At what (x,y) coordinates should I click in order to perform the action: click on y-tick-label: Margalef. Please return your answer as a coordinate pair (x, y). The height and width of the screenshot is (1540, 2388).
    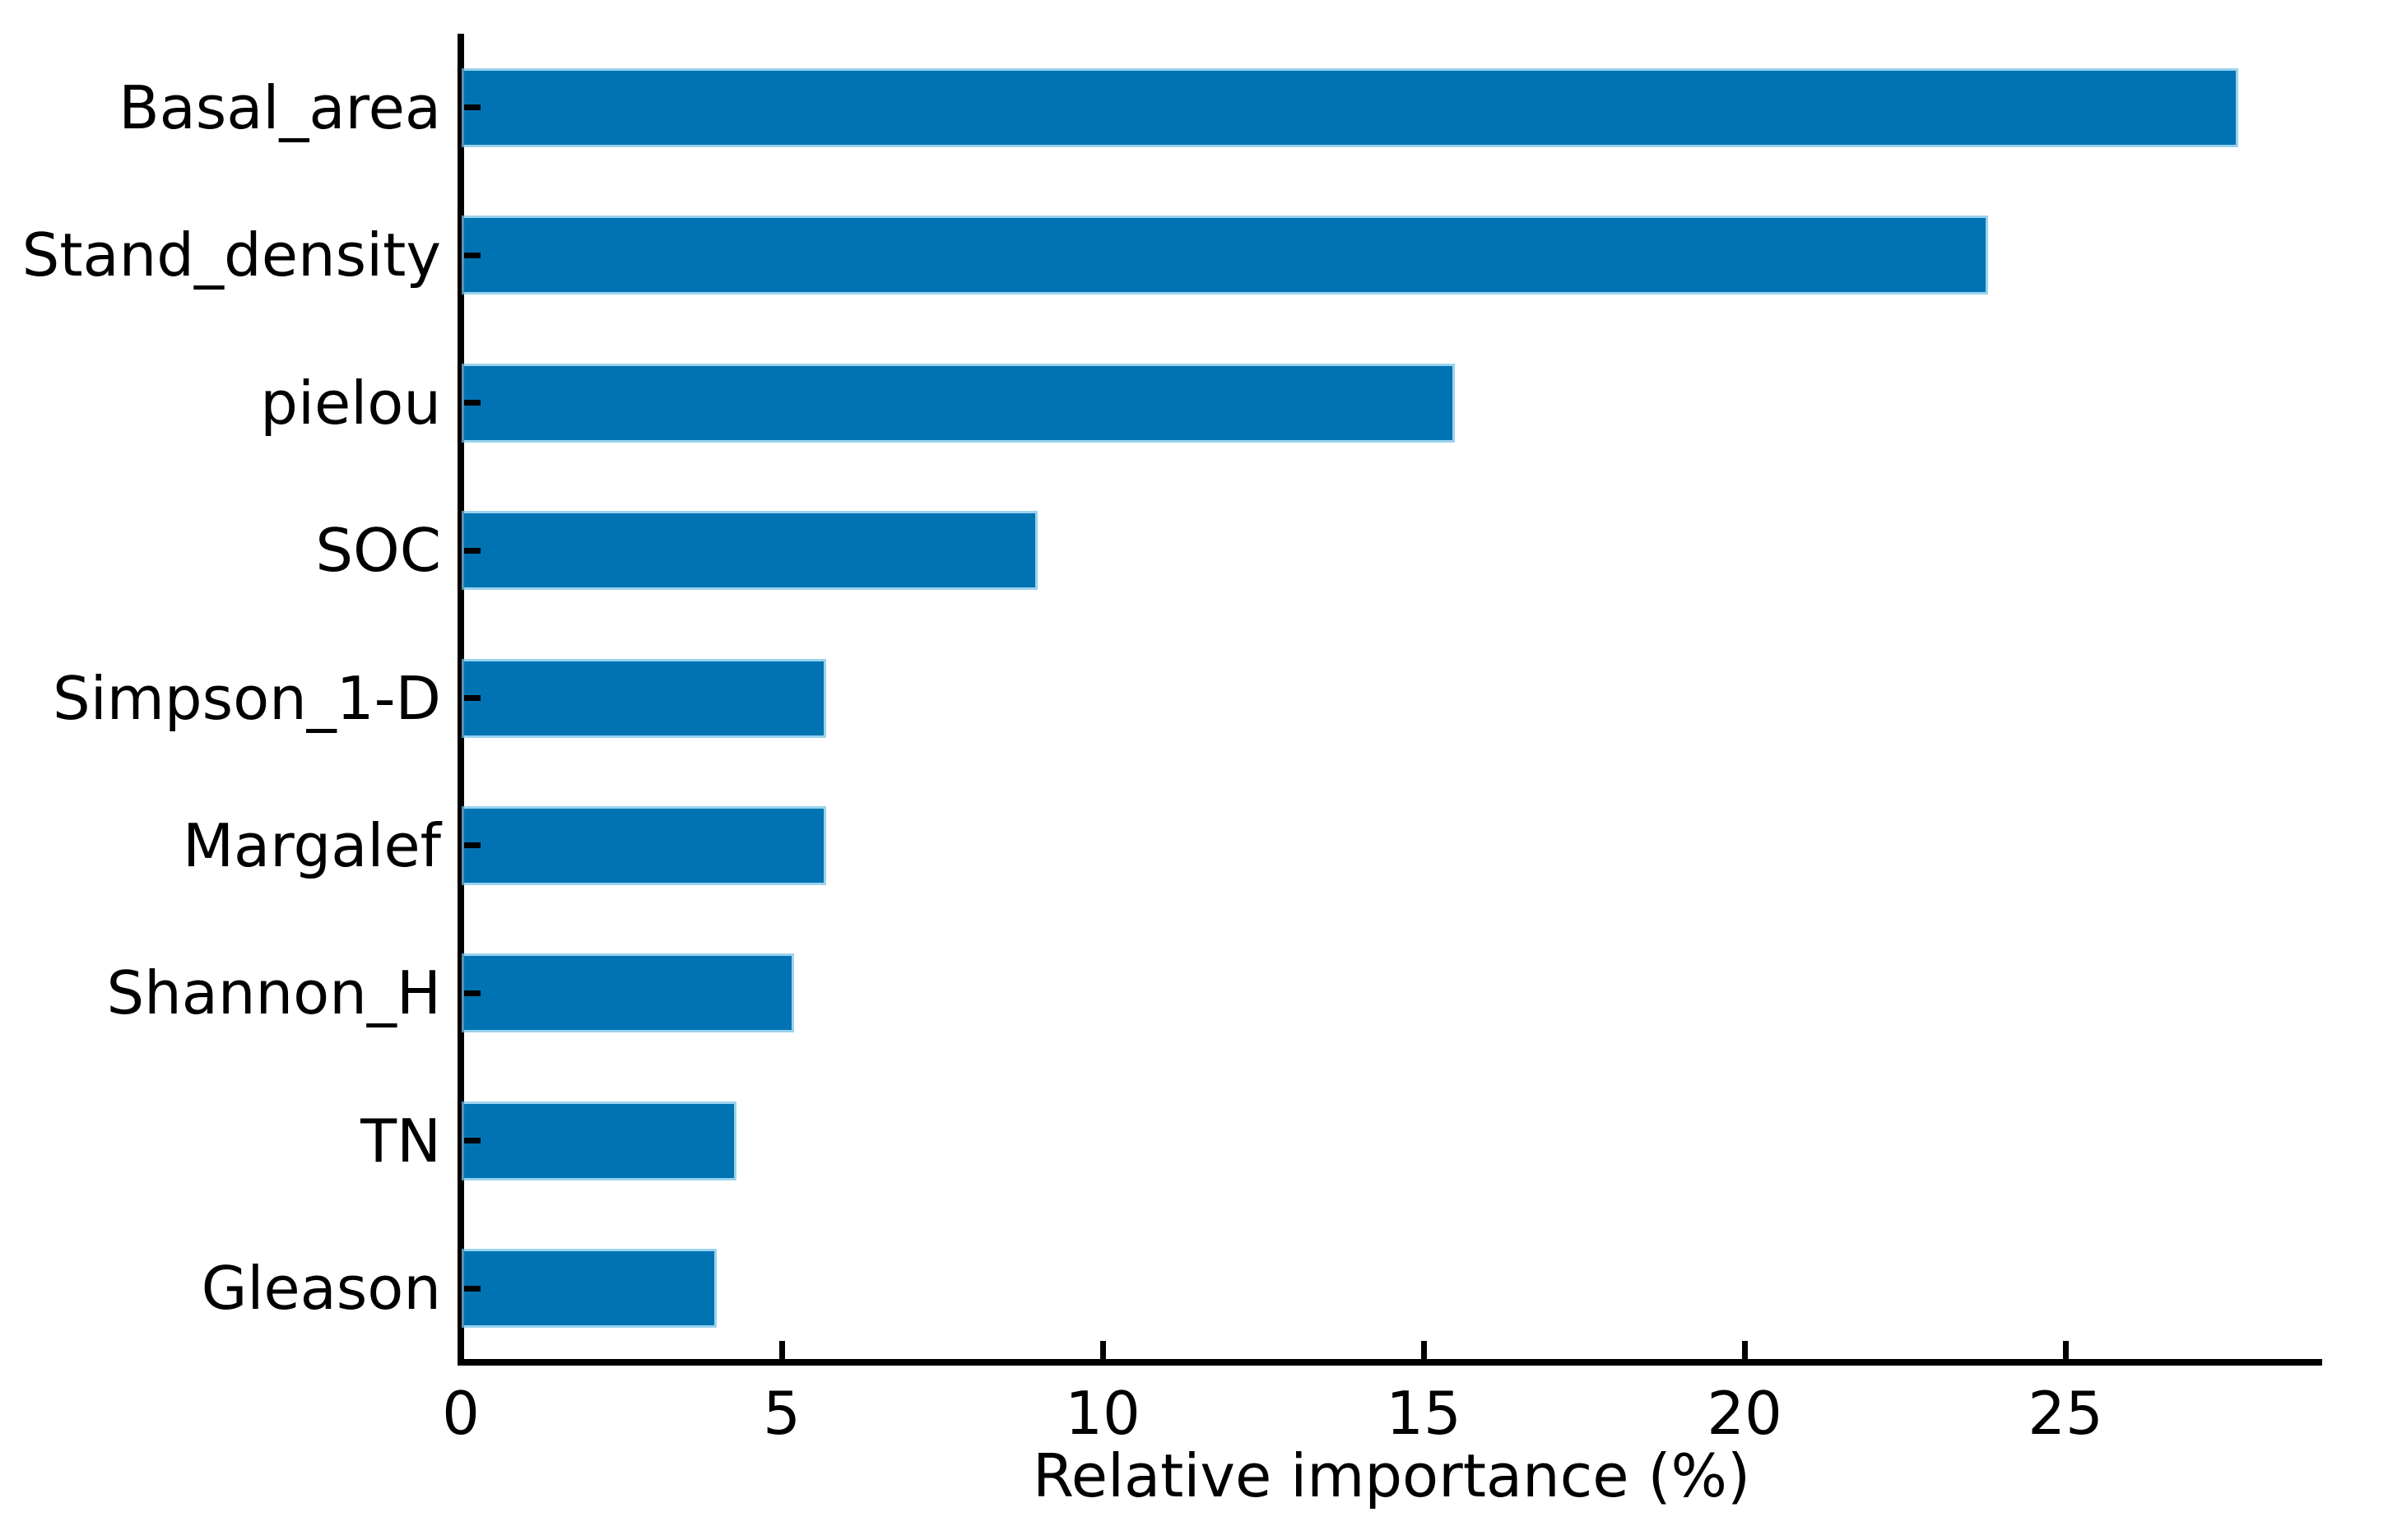
    Looking at the image, I should click on (311, 845).